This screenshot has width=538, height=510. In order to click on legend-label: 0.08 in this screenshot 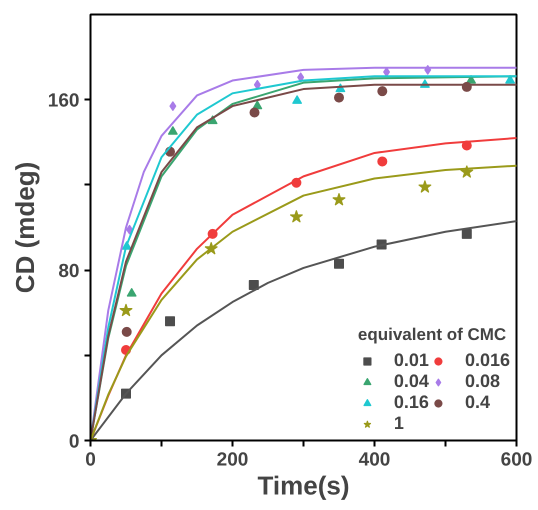, I will do `click(482, 381)`.